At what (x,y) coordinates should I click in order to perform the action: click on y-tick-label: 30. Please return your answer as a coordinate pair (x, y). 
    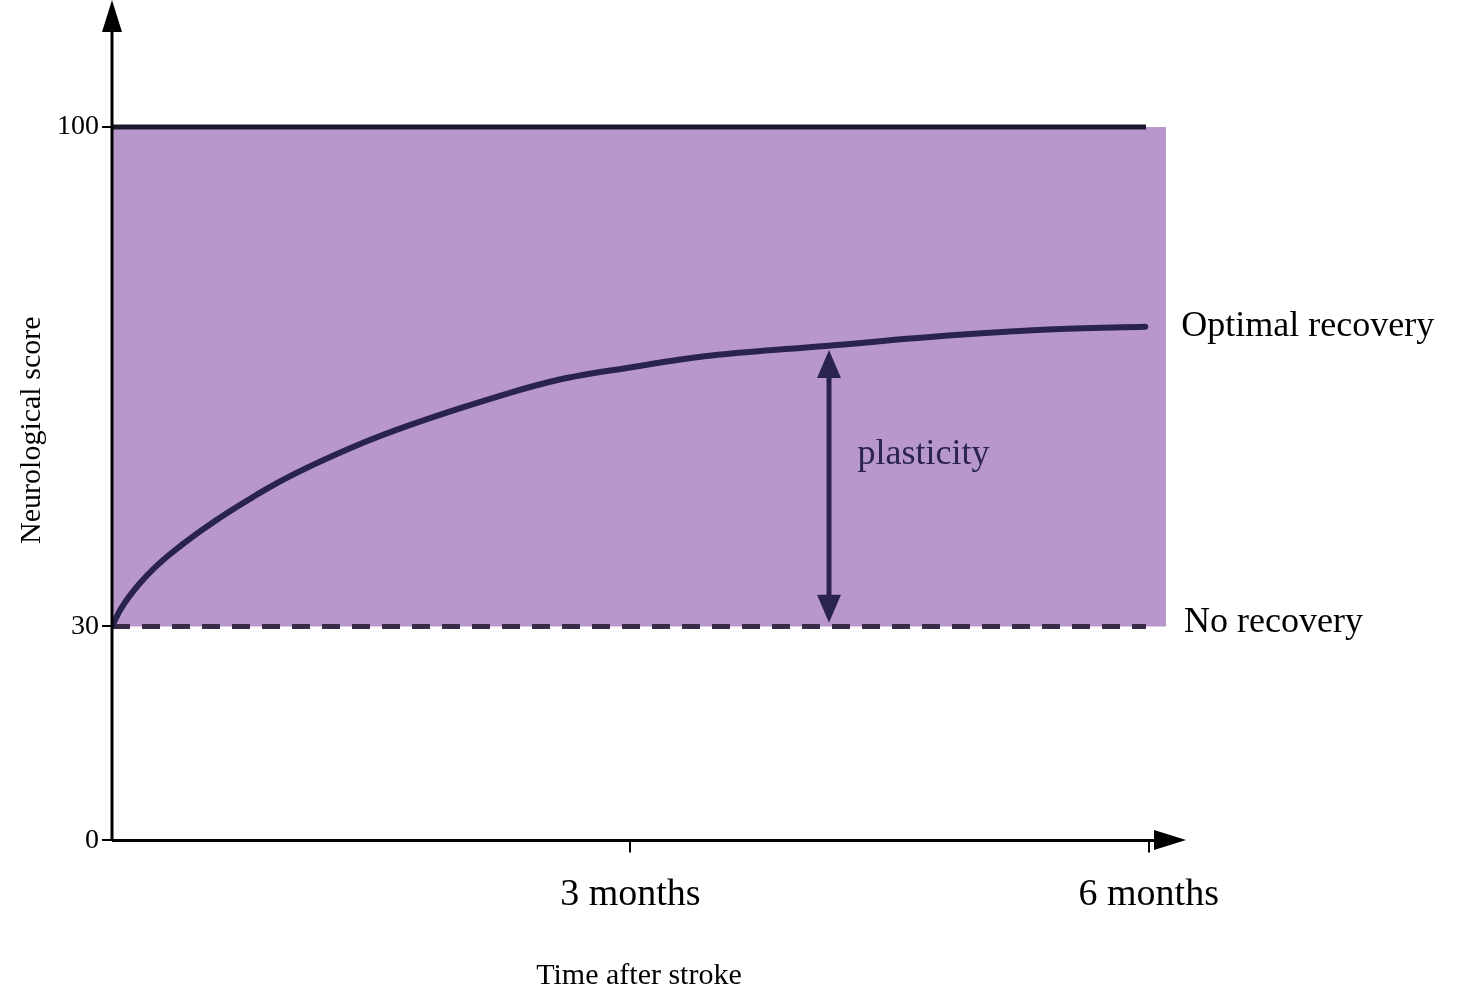
    Looking at the image, I should click on (85, 624).